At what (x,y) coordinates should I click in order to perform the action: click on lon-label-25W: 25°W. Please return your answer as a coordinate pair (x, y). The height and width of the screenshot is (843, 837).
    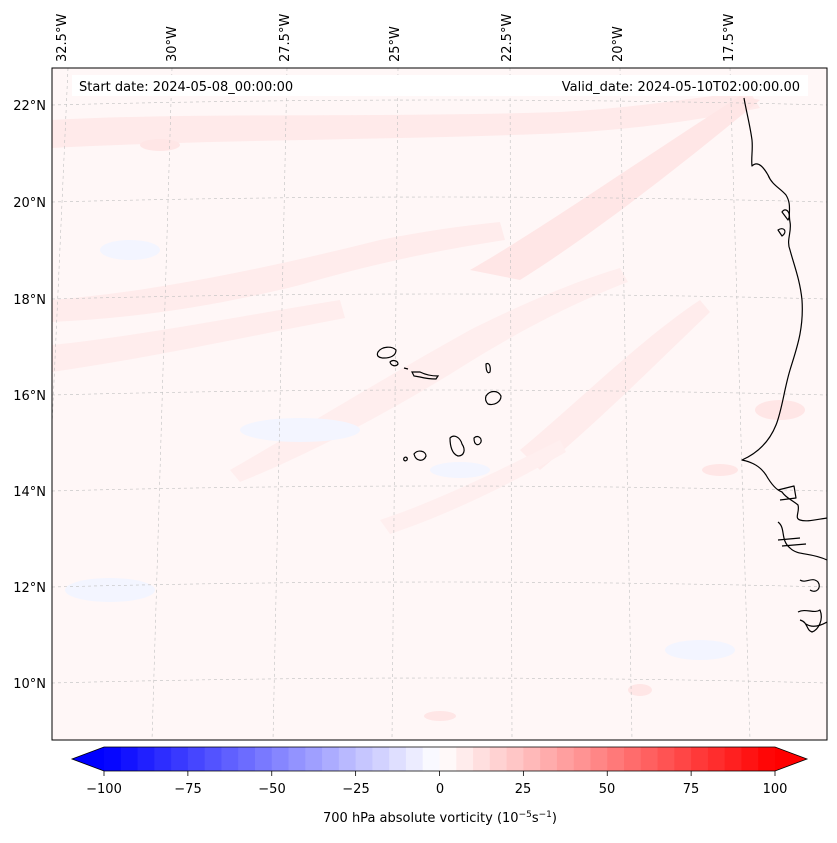
    Looking at the image, I should click on (395, 44).